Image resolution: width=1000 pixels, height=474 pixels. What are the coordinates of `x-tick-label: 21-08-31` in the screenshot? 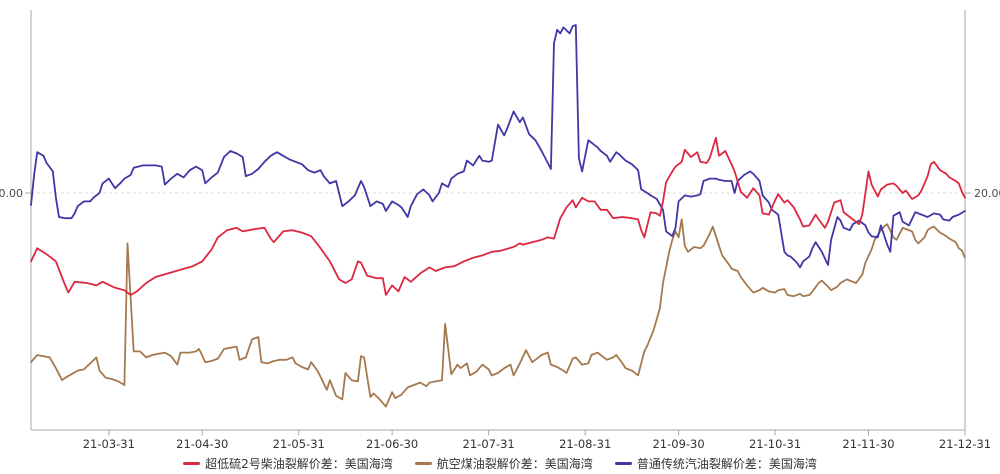 It's located at (585, 444).